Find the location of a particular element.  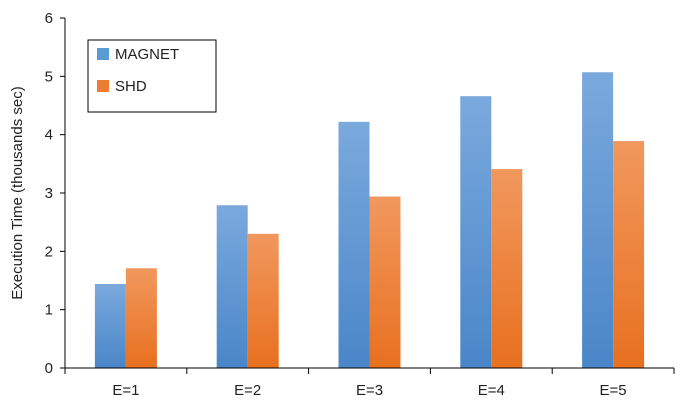

y-tick-label: 0 is located at coordinates (49, 368).